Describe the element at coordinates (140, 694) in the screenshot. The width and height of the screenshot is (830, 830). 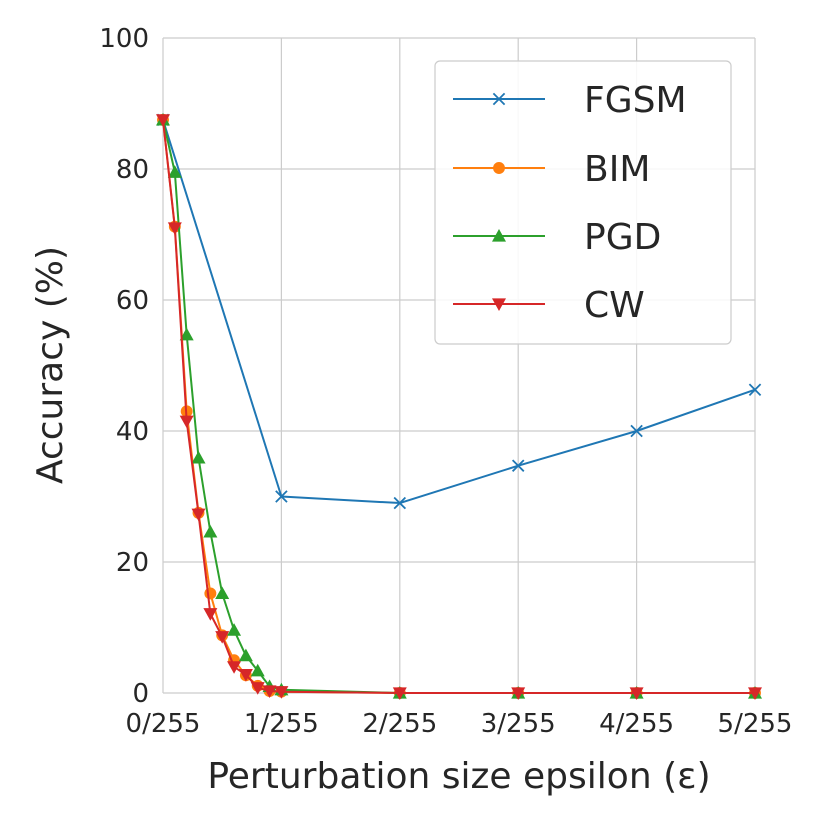
I see `y-tick-label: 0` at that location.